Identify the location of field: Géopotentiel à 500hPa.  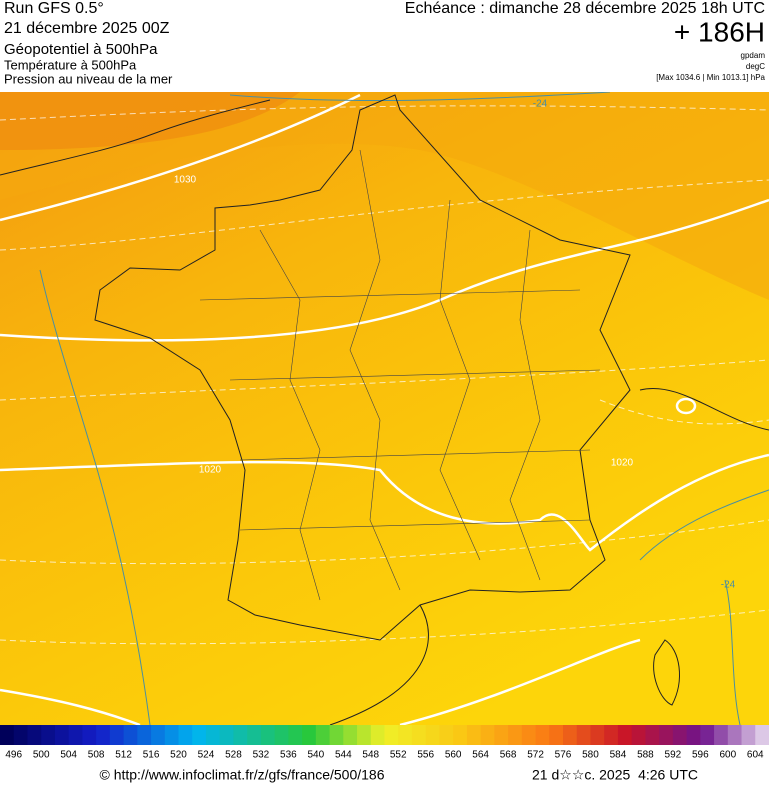
(81, 49).